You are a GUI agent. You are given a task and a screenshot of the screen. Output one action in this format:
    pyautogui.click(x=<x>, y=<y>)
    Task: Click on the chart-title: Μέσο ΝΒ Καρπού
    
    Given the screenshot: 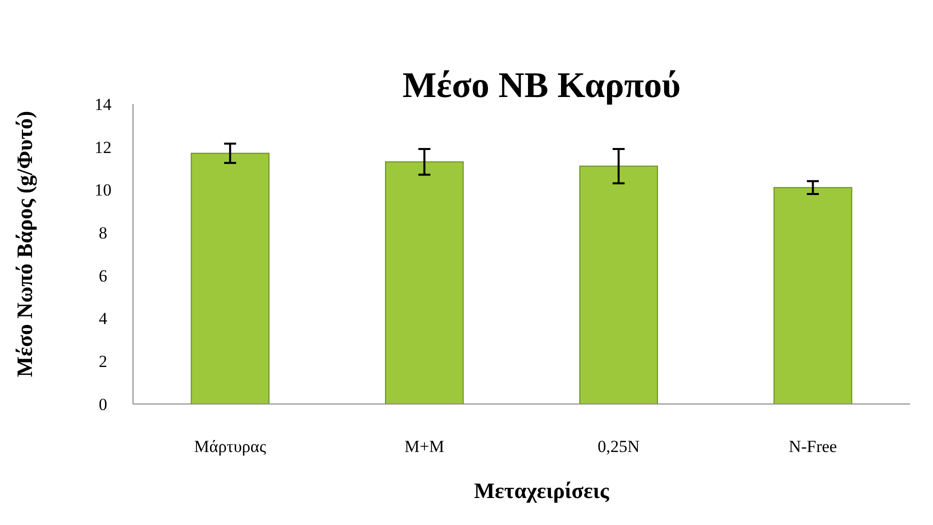 What is the action you would take?
    pyautogui.click(x=541, y=85)
    